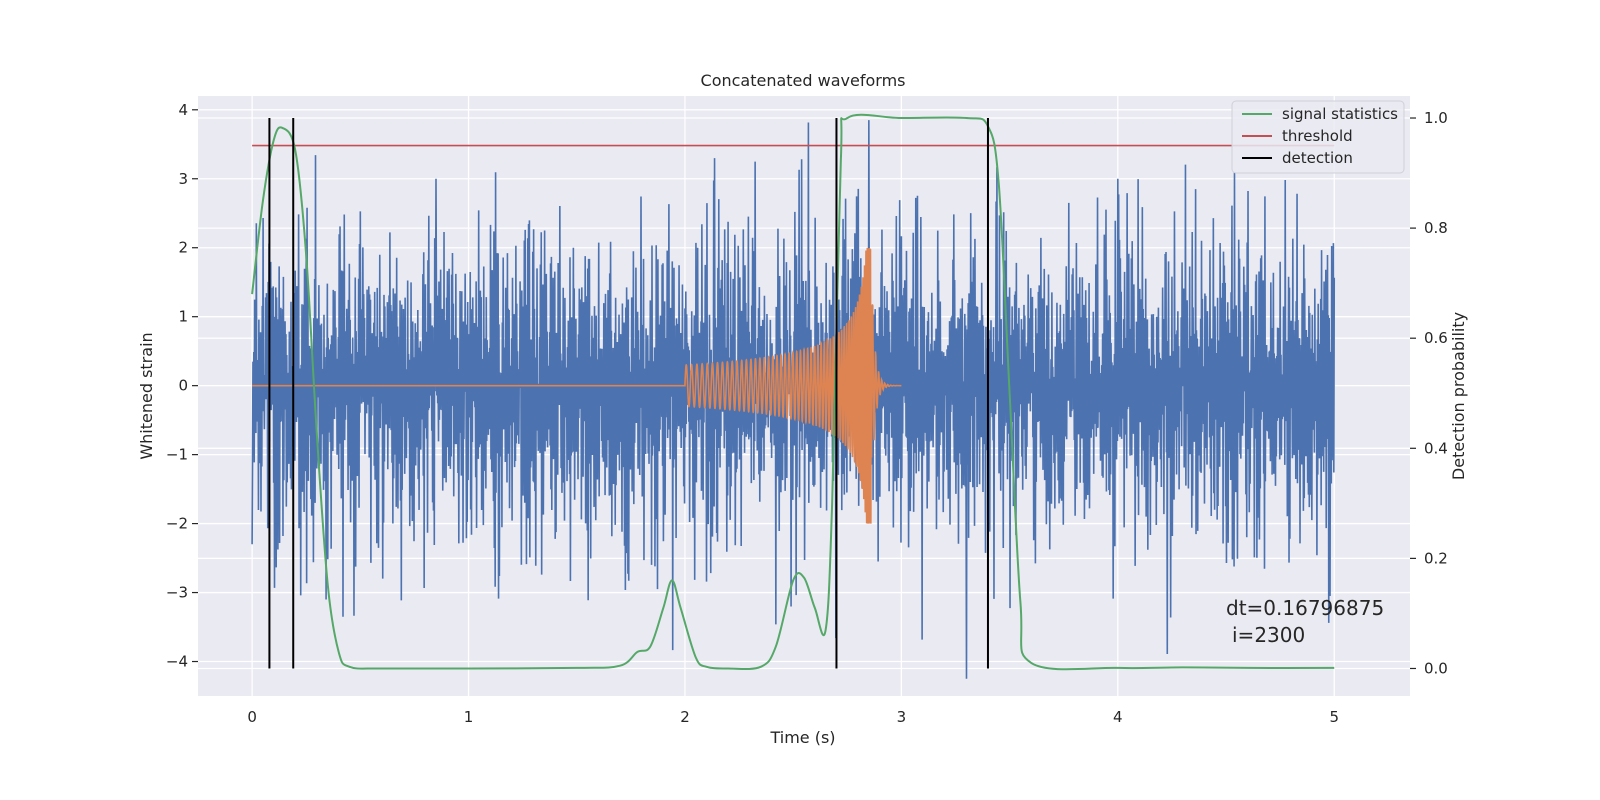  I want to click on x-axis-label: Time (s), so click(802, 737).